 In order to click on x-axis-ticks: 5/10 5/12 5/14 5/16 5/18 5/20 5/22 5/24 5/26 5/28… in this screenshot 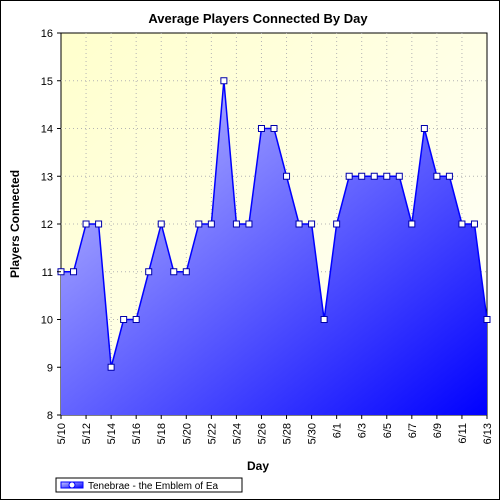, I will do `click(275, 429)`.